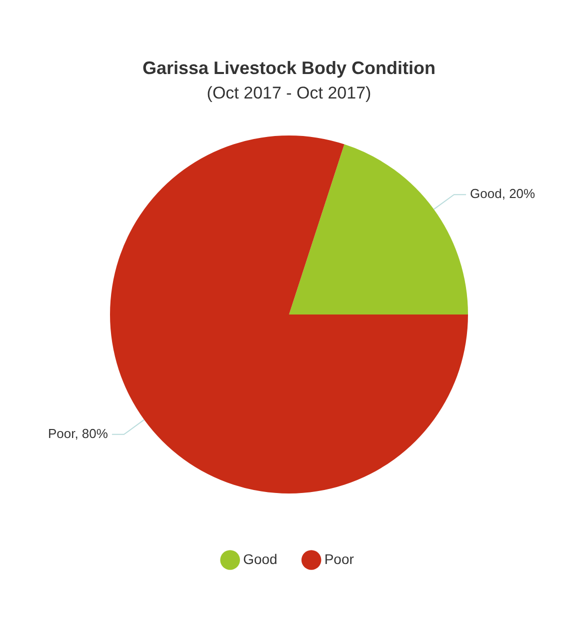 Image resolution: width=578 pixels, height=627 pixels. I want to click on data-label: Good, 20%, so click(503, 194).